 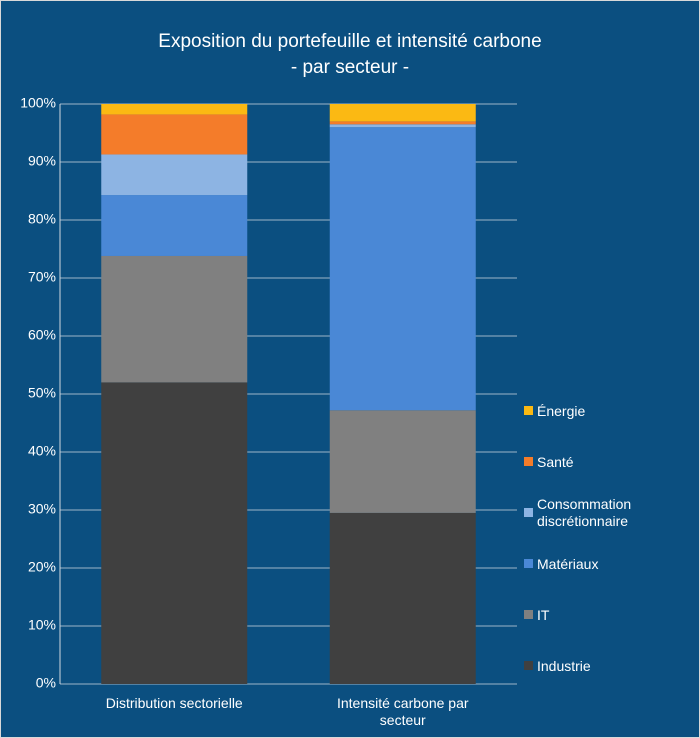 What do you see at coordinates (42, 625) in the screenshot?
I see `y-tick-label: 10%` at bounding box center [42, 625].